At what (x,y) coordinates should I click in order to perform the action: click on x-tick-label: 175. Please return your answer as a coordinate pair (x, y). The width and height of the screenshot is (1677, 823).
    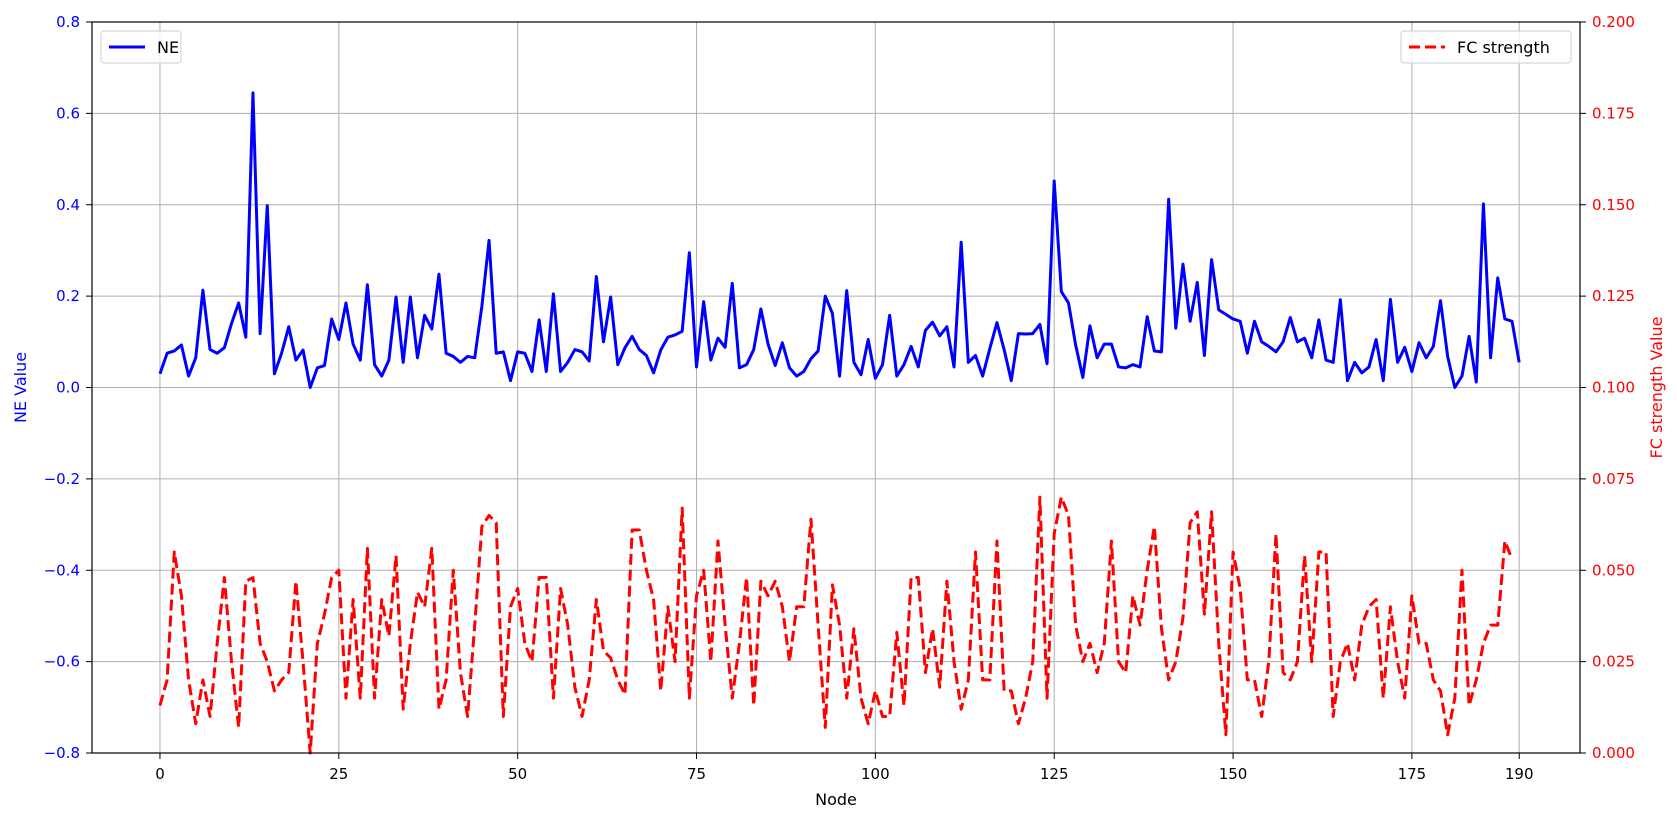
    Looking at the image, I should click on (1412, 774).